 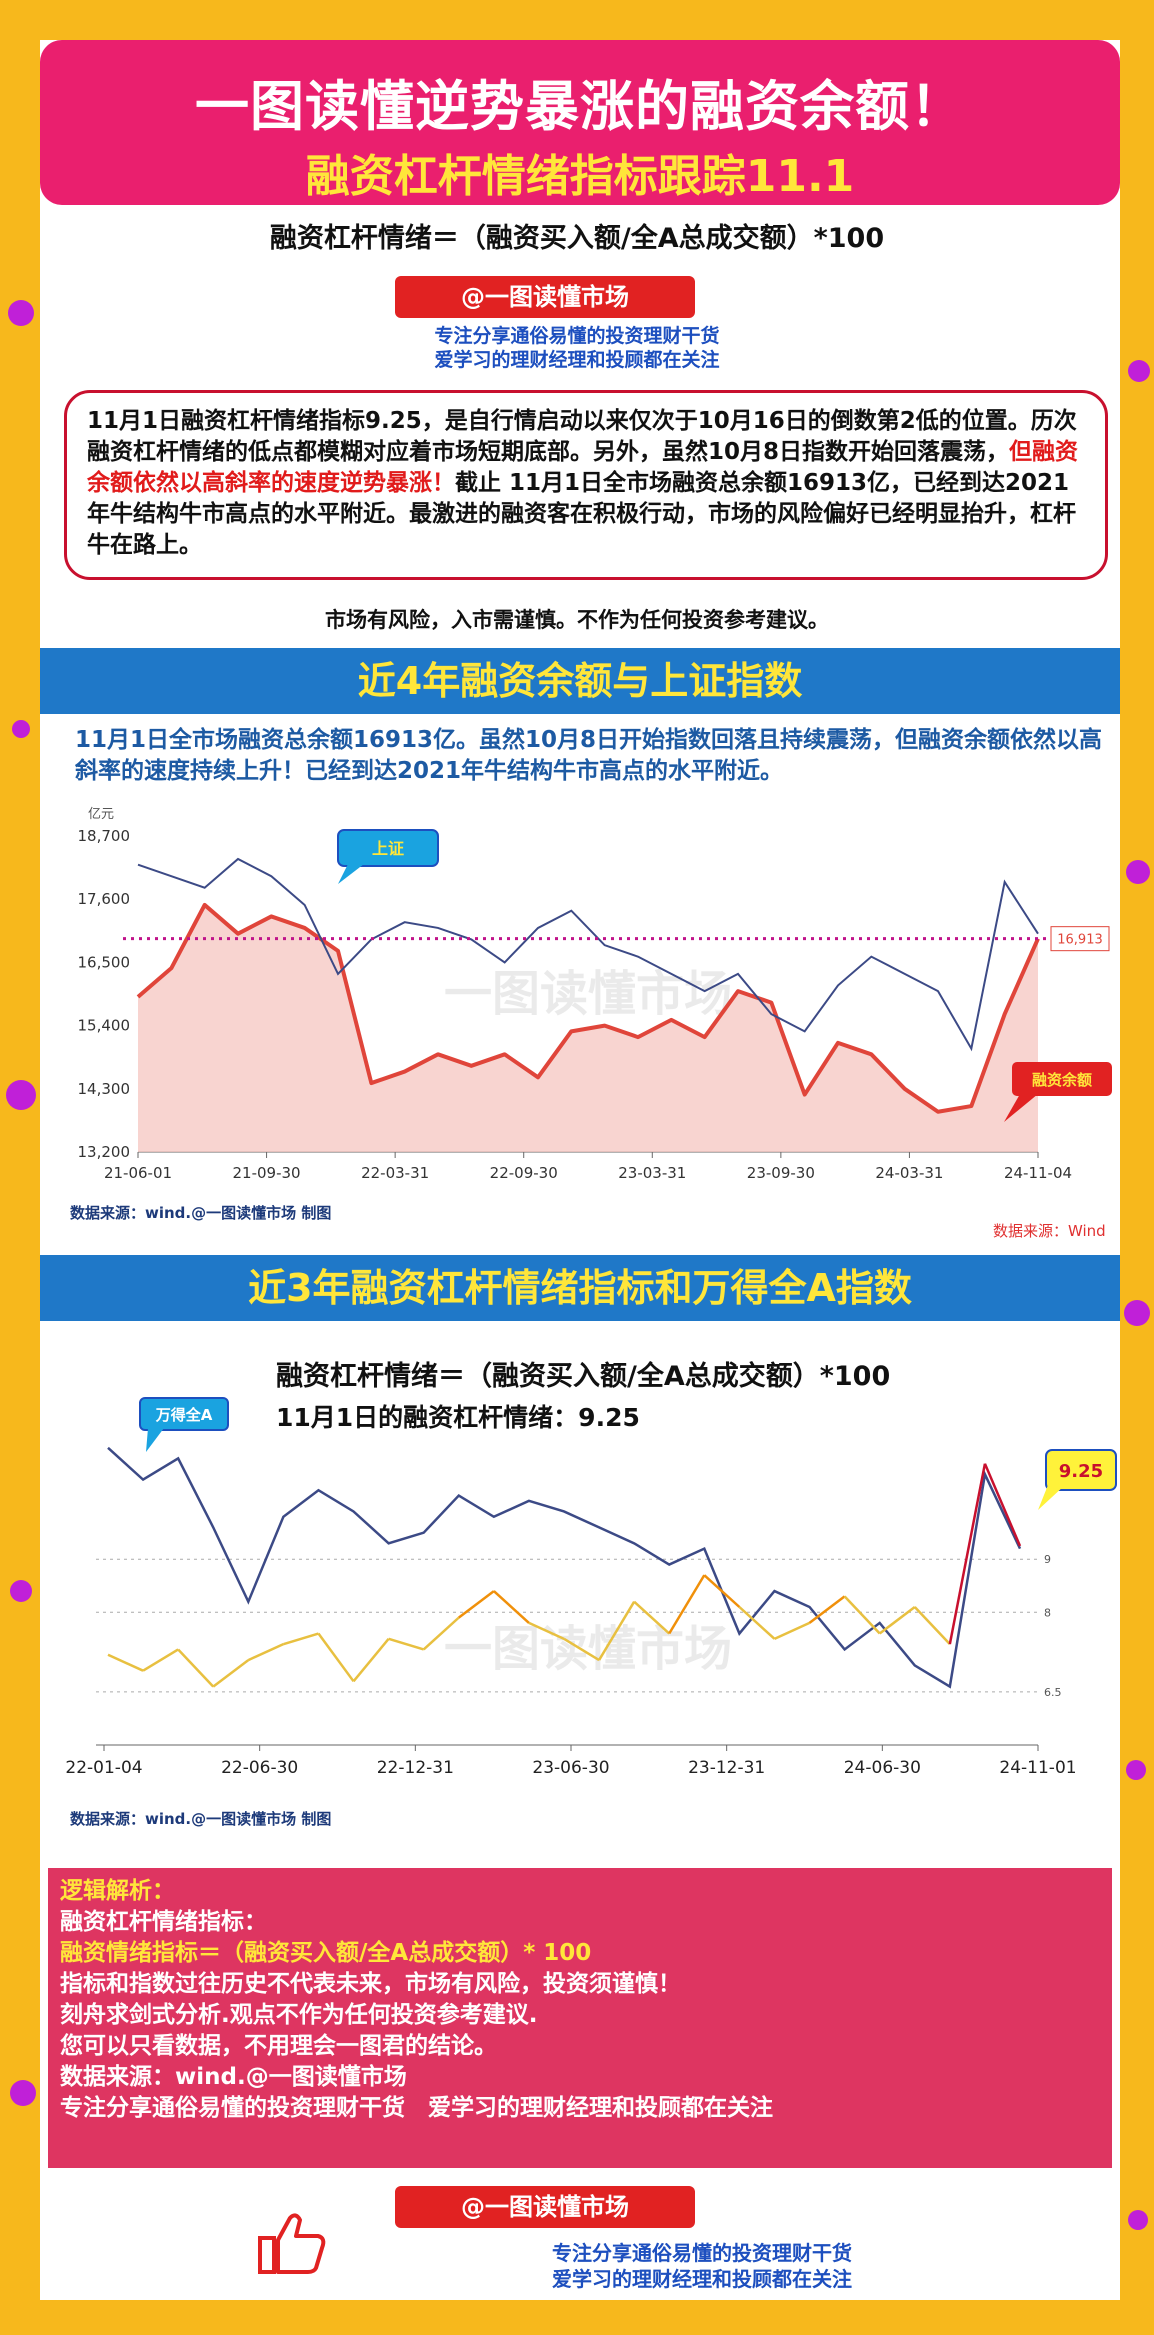 What do you see at coordinates (370, 1984) in the screenshot?
I see `analysis-line: 指标和指数过往历史不代表未来，市场有风险，投资须谨慎！` at bounding box center [370, 1984].